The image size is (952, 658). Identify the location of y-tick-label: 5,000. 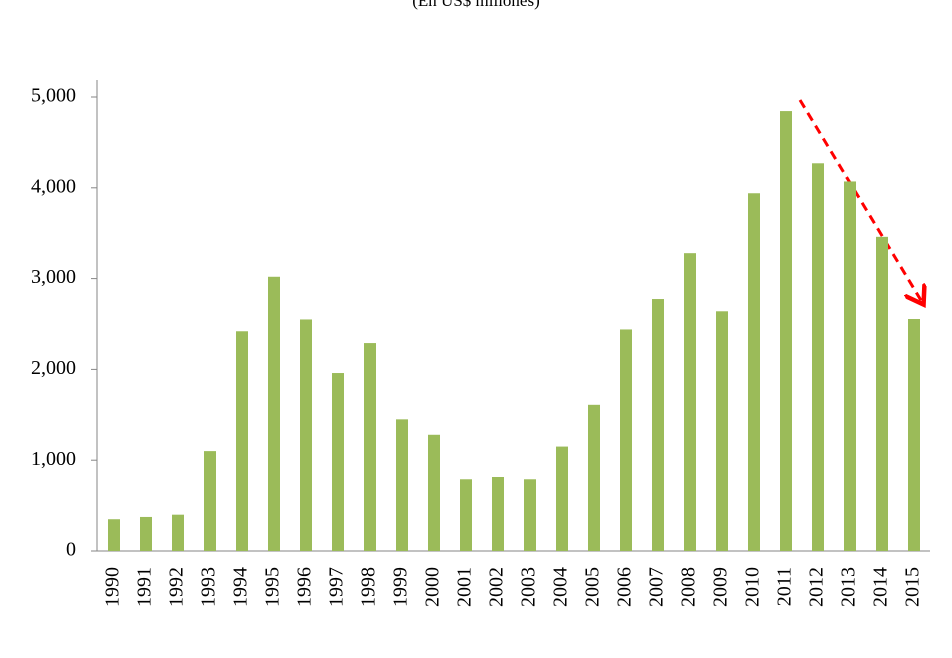
(53, 96).